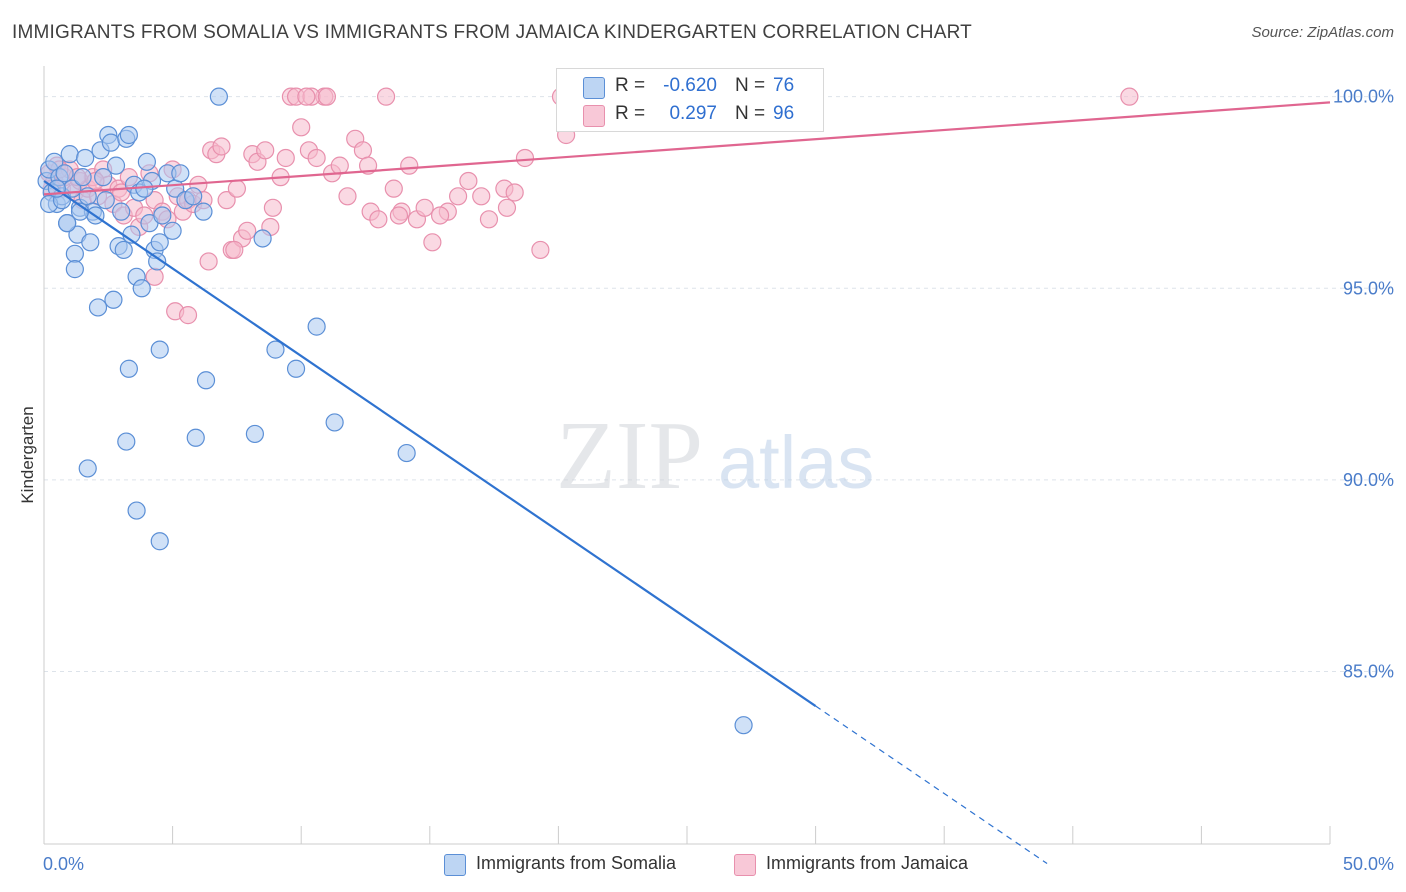 The height and width of the screenshot is (892, 1406). I want to click on legend-n-label: N =, so click(750, 85).